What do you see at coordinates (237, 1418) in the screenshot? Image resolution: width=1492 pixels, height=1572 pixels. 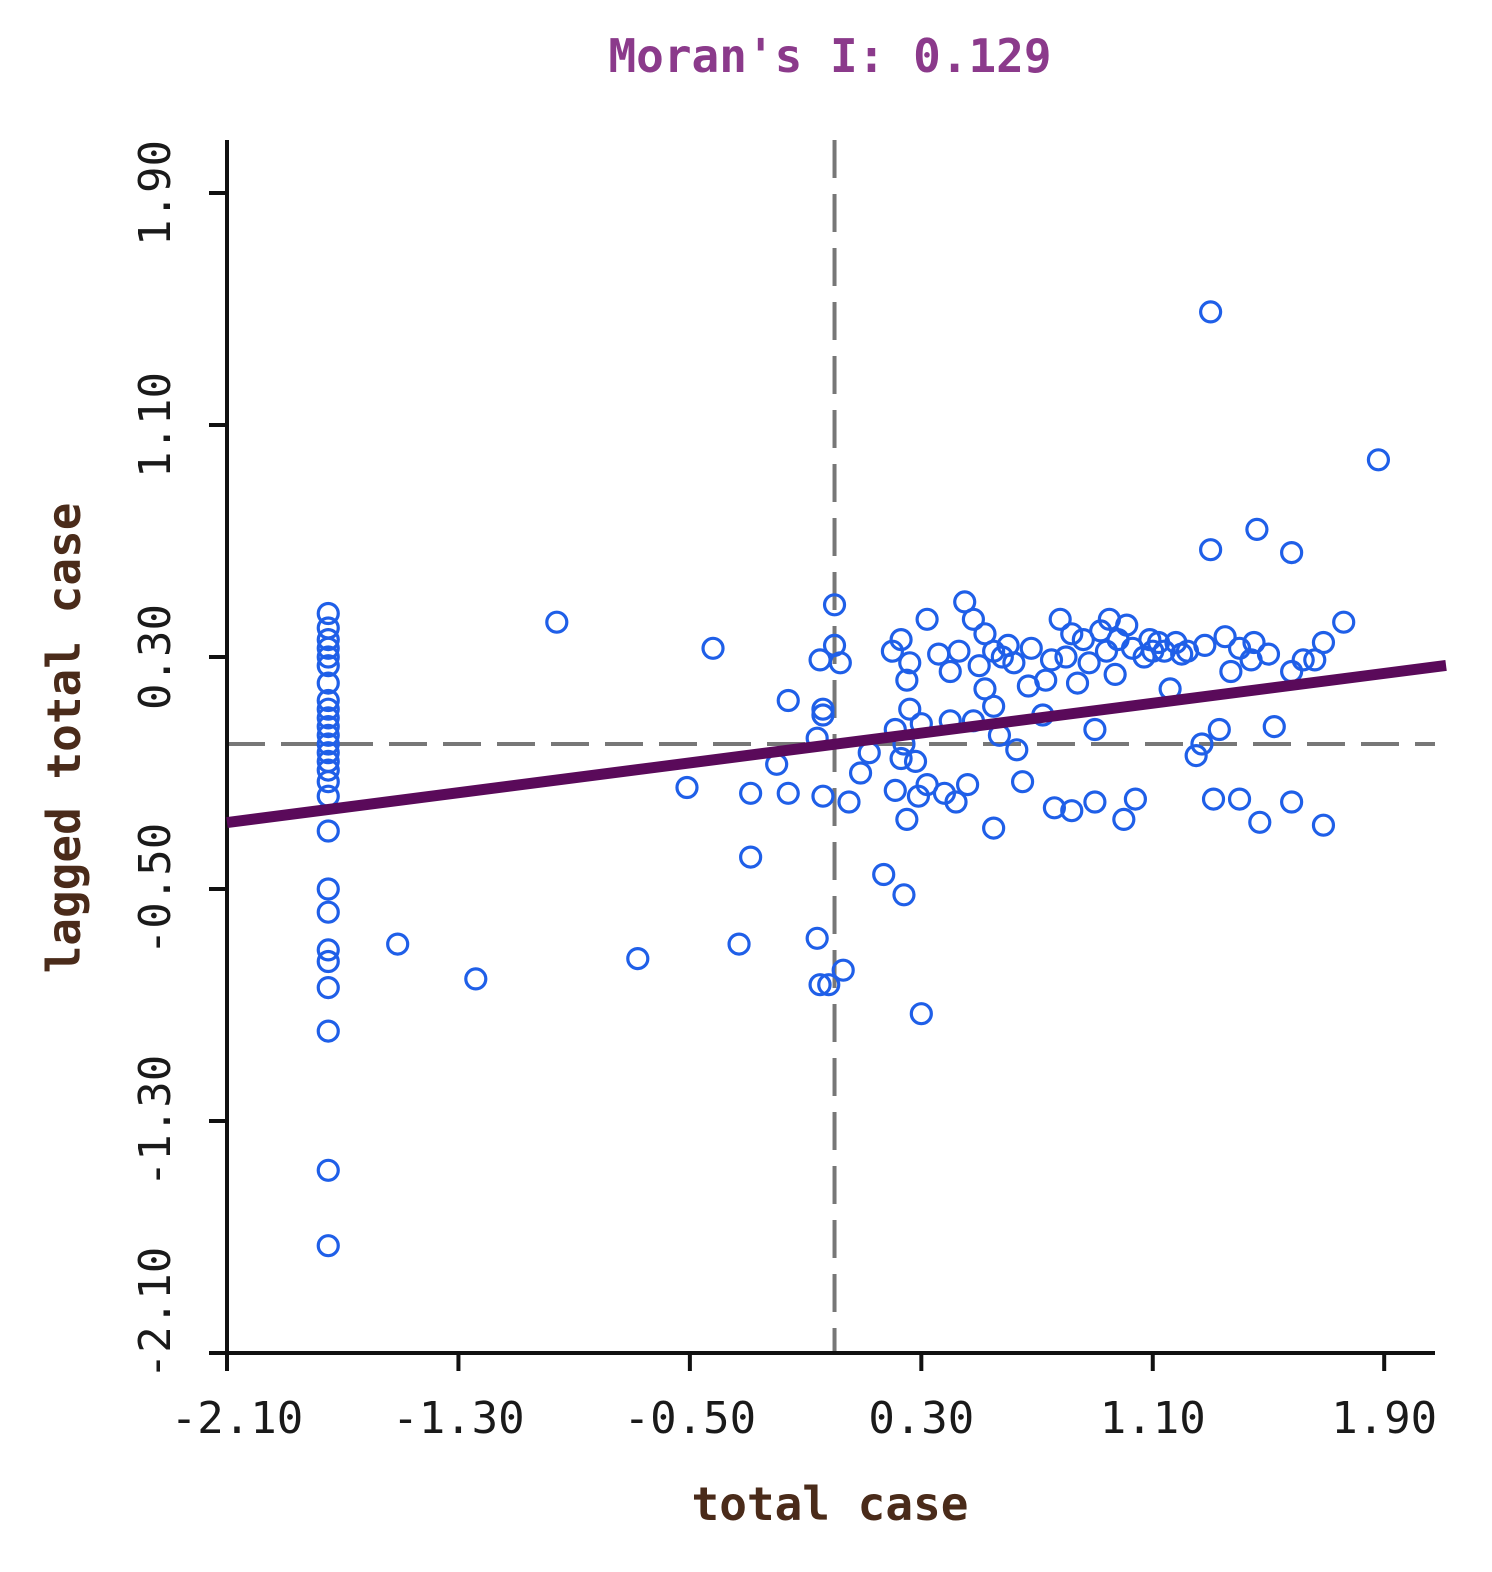 I see `x-tick-label: -2.10` at bounding box center [237, 1418].